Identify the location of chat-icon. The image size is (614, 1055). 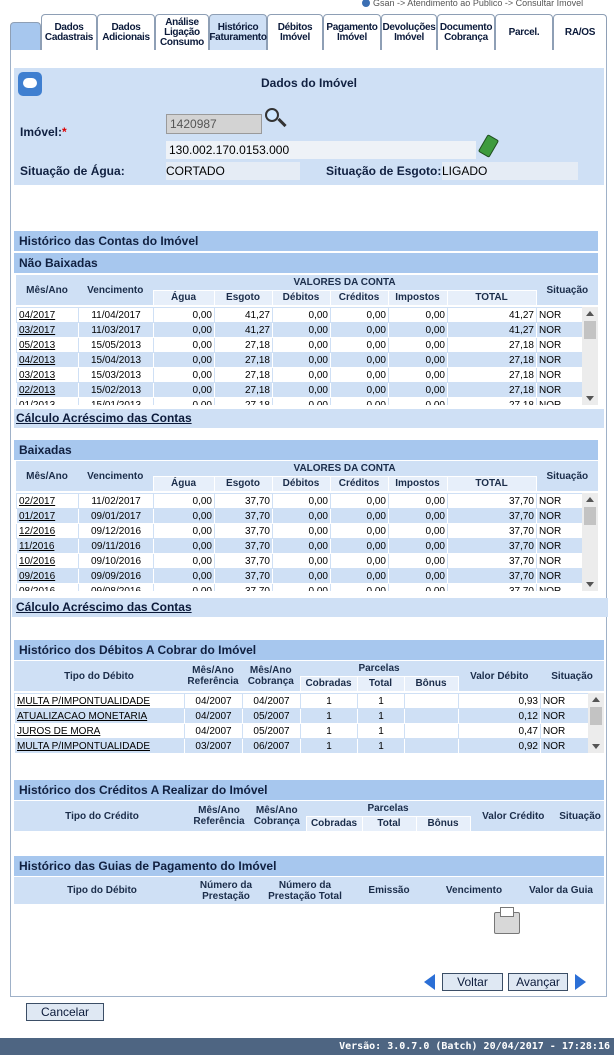
(30, 84).